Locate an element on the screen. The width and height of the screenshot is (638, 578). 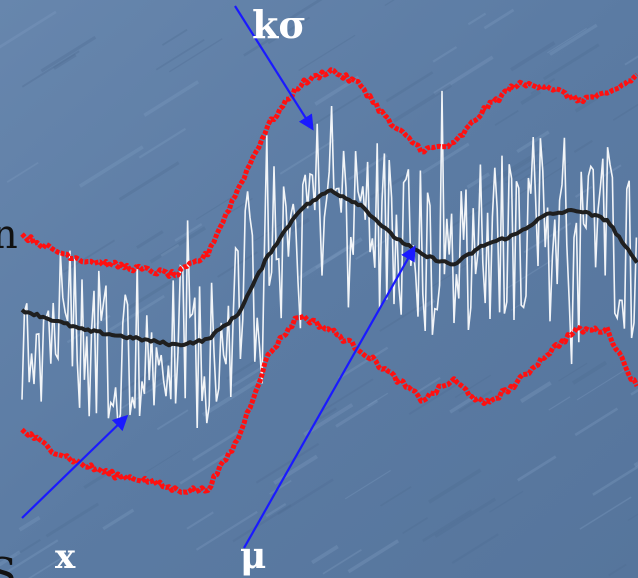
x-arrow is located at coordinates (75, 466).